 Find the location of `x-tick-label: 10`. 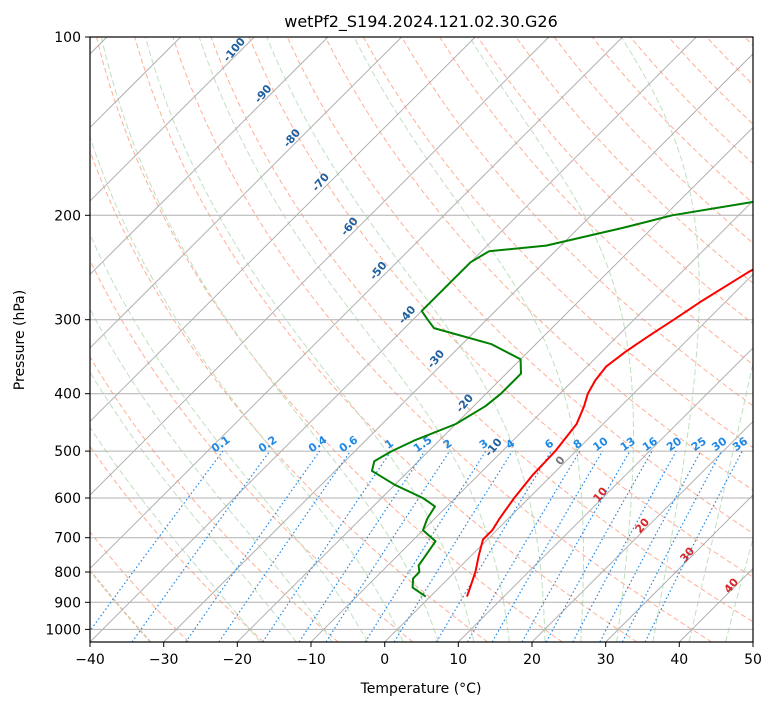

x-tick-label: 10 is located at coordinates (458, 660).